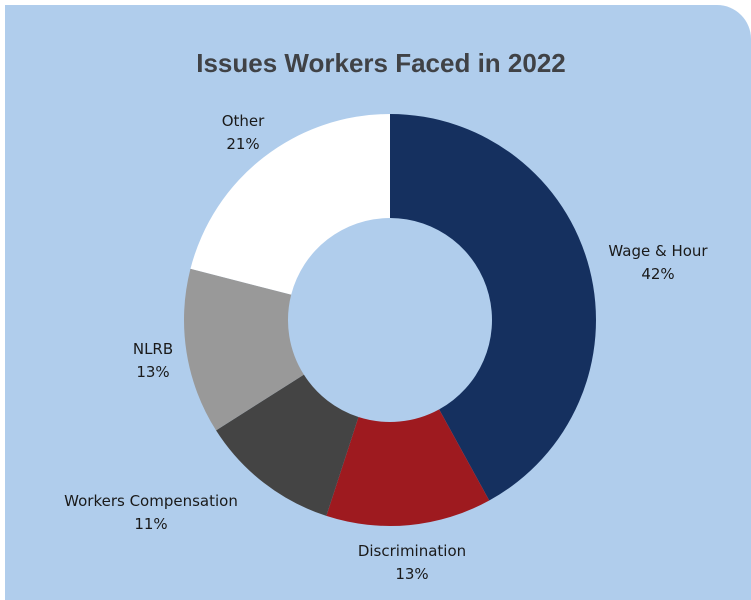  I want to click on slice-discrimination, so click(408, 467).